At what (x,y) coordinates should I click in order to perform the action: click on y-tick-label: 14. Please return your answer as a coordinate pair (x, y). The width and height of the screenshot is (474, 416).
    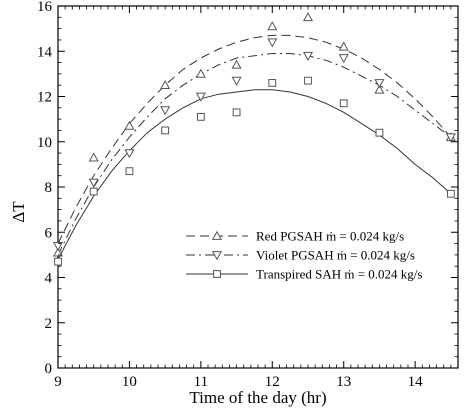
    Looking at the image, I should click on (45, 52).